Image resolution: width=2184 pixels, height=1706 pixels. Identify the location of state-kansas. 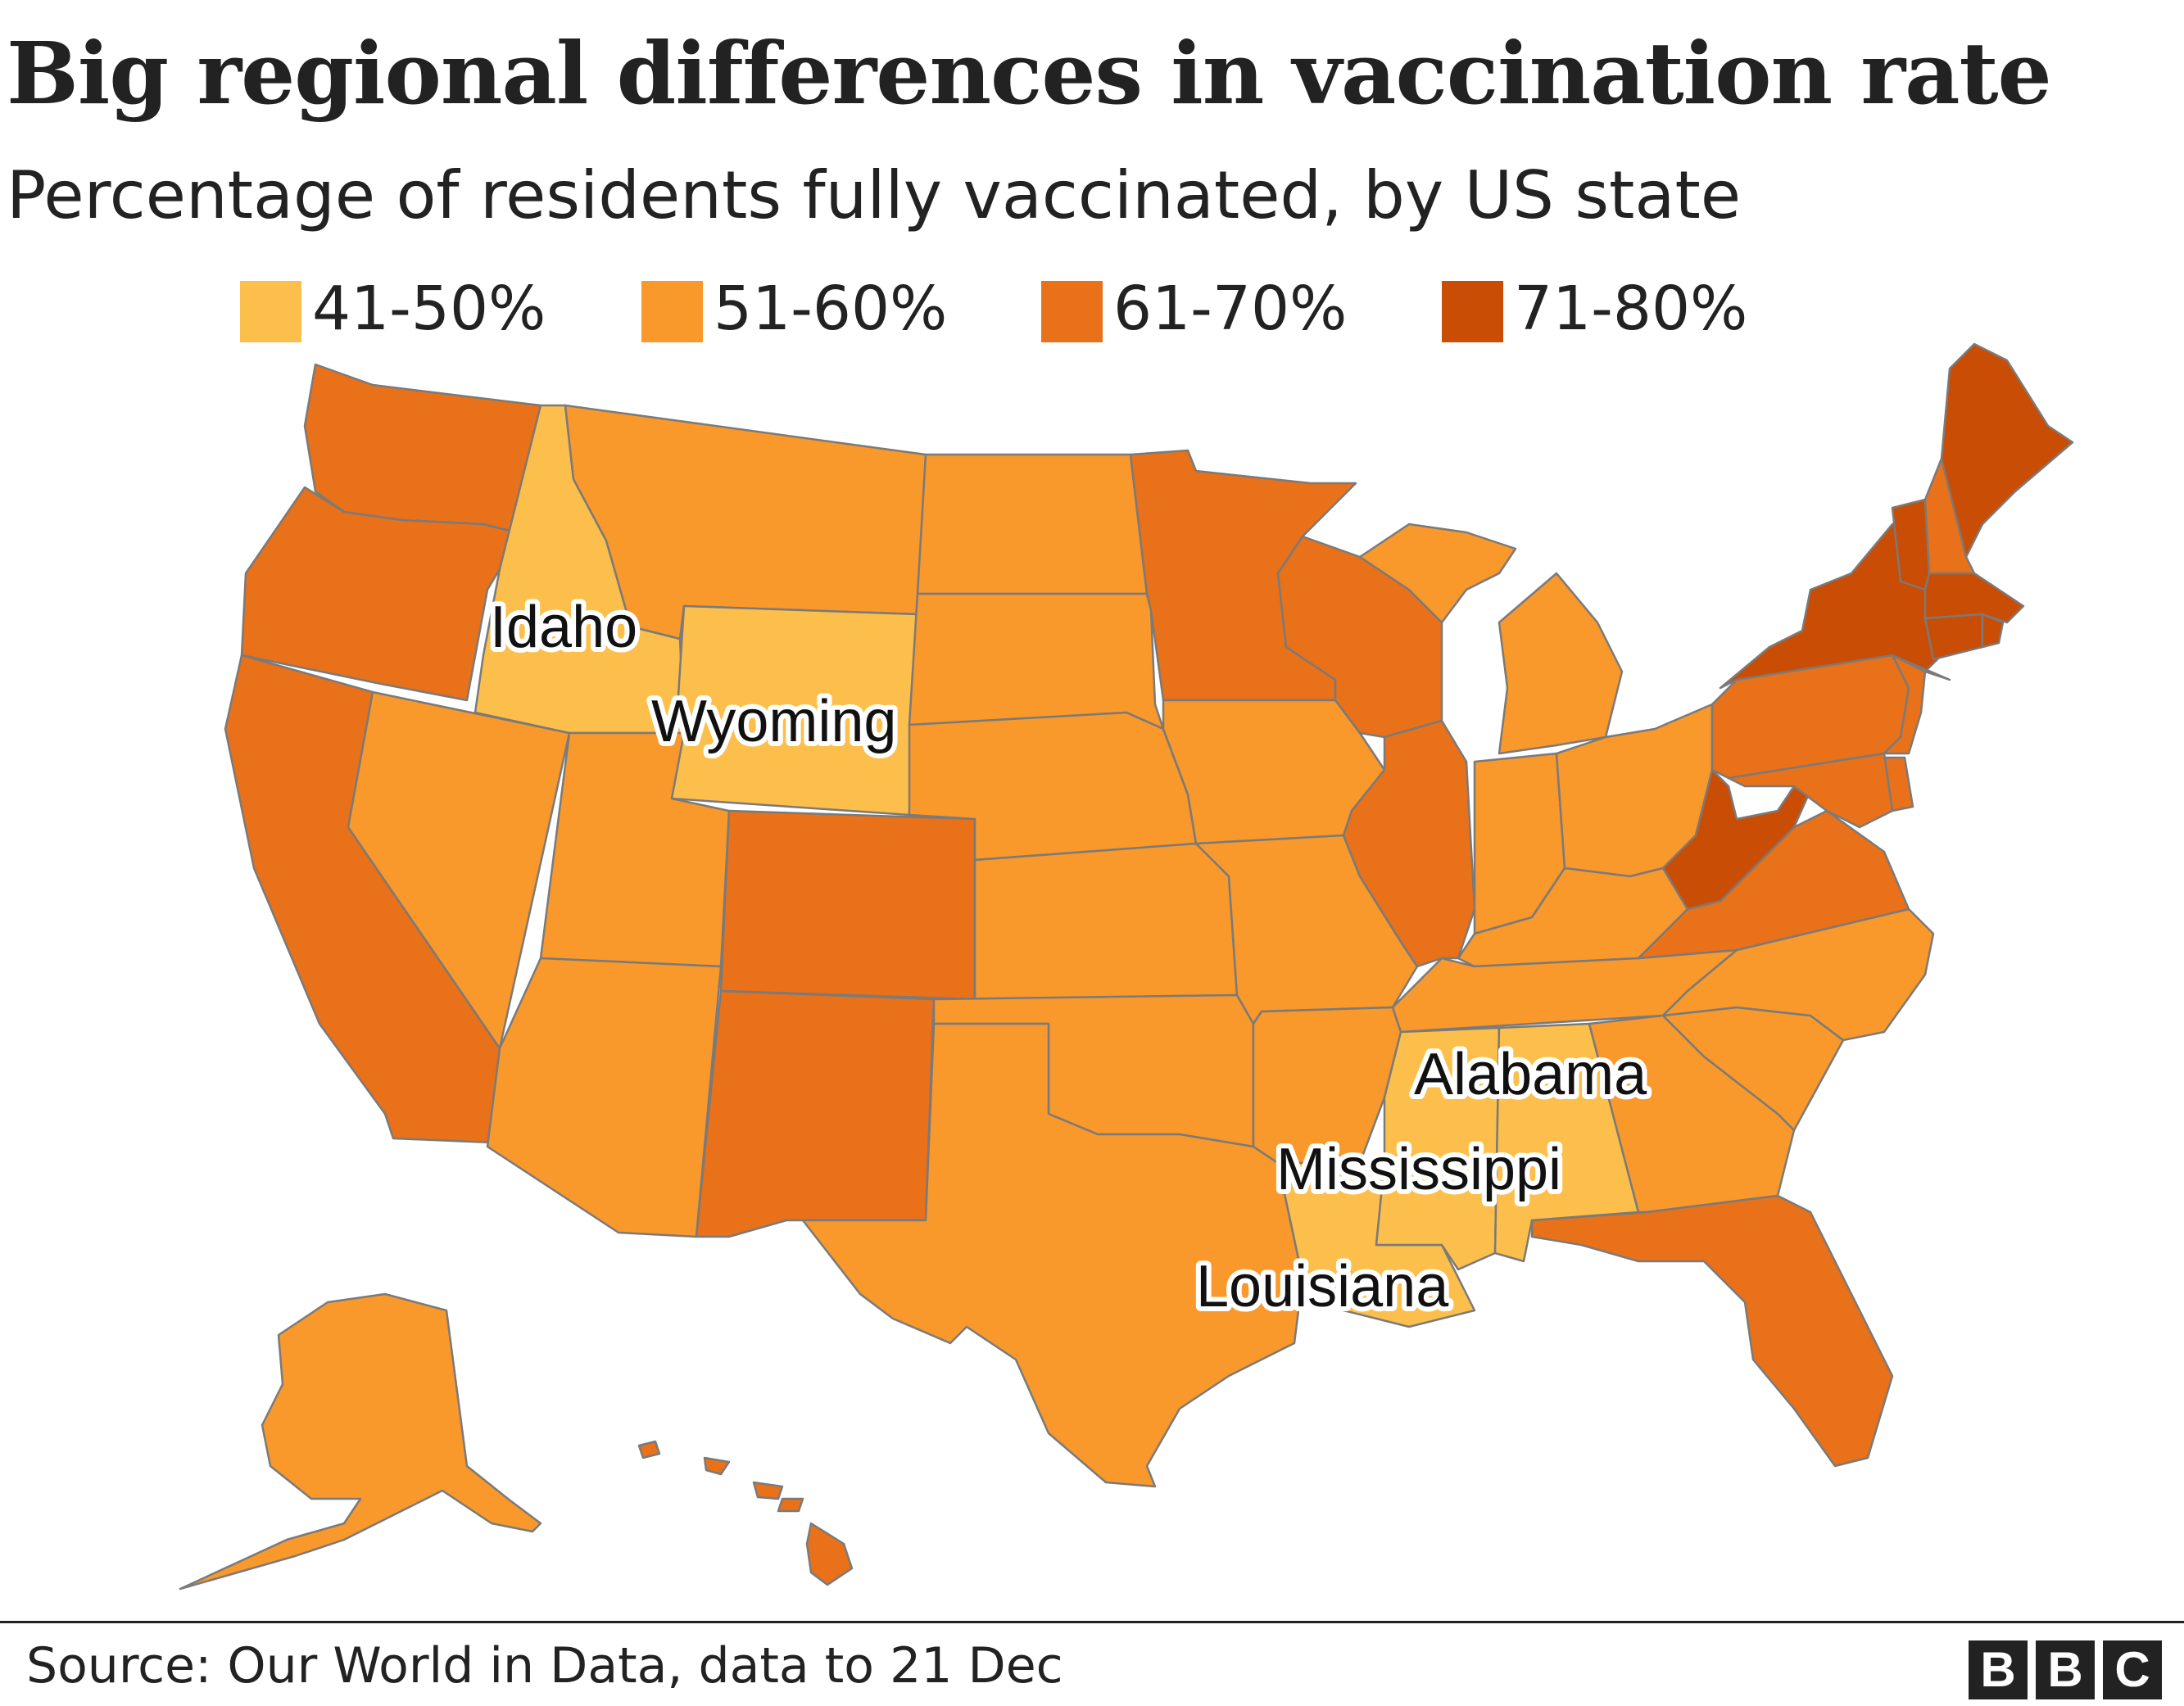
(1106, 921).